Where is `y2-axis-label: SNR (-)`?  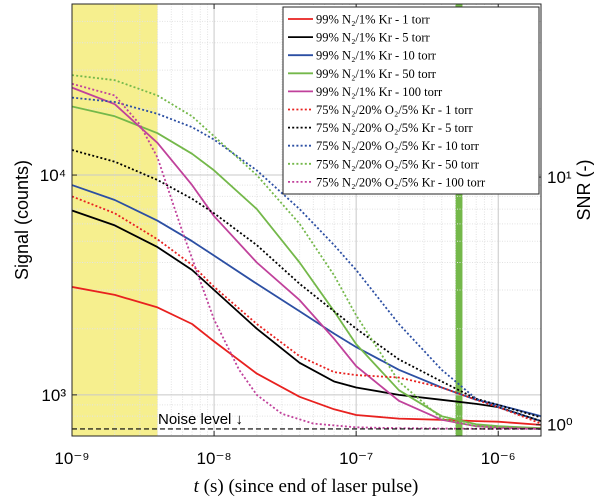 y2-axis-label: SNR (-) is located at coordinates (584, 190).